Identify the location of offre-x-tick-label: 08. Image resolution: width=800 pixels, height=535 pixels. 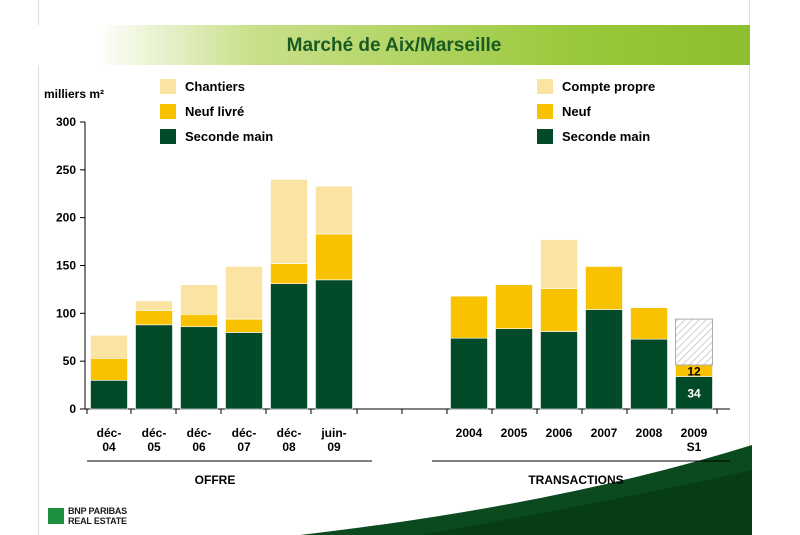
(289, 447).